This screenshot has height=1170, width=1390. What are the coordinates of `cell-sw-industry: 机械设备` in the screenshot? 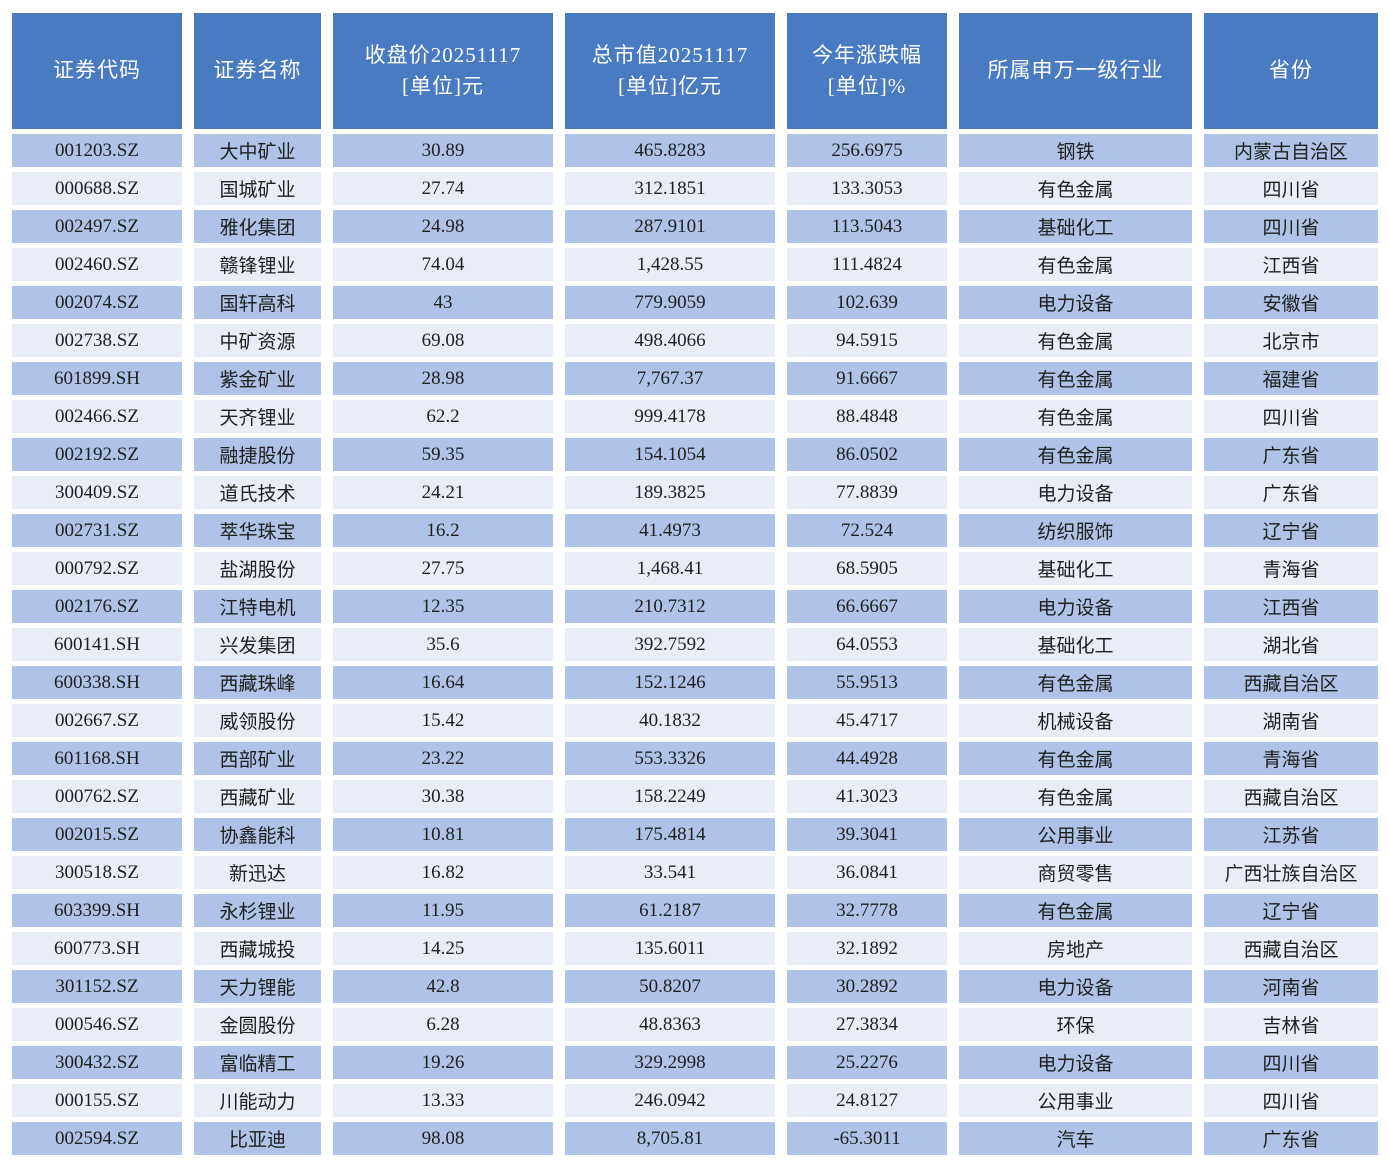 It's located at (1075, 720).